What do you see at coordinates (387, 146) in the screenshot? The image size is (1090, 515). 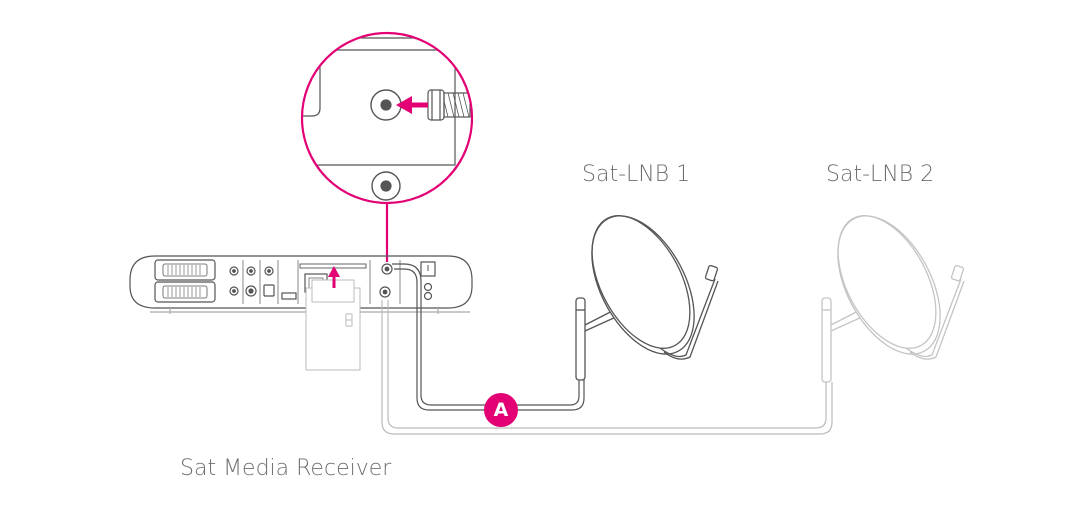 I see `zoom-detail` at bounding box center [387, 146].